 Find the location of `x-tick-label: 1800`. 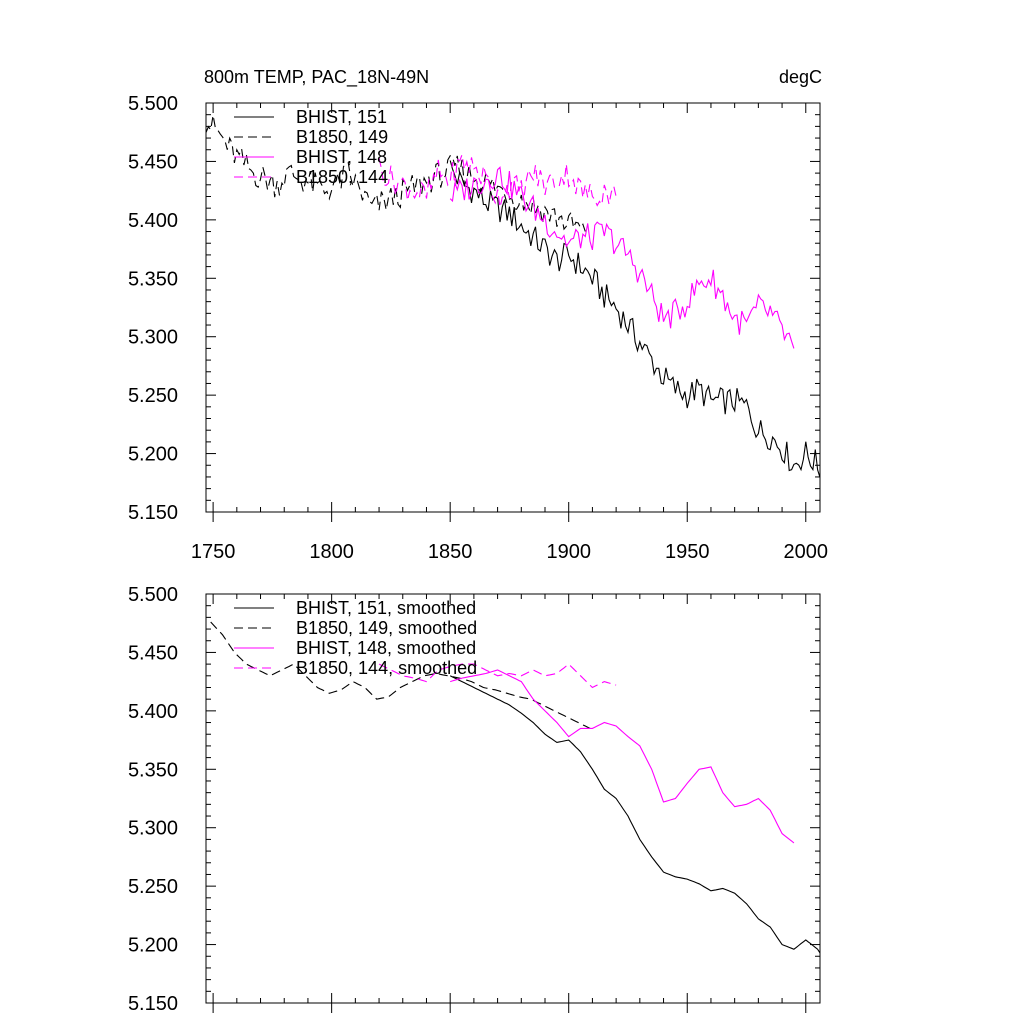

x-tick-label: 1800 is located at coordinates (331, 552).